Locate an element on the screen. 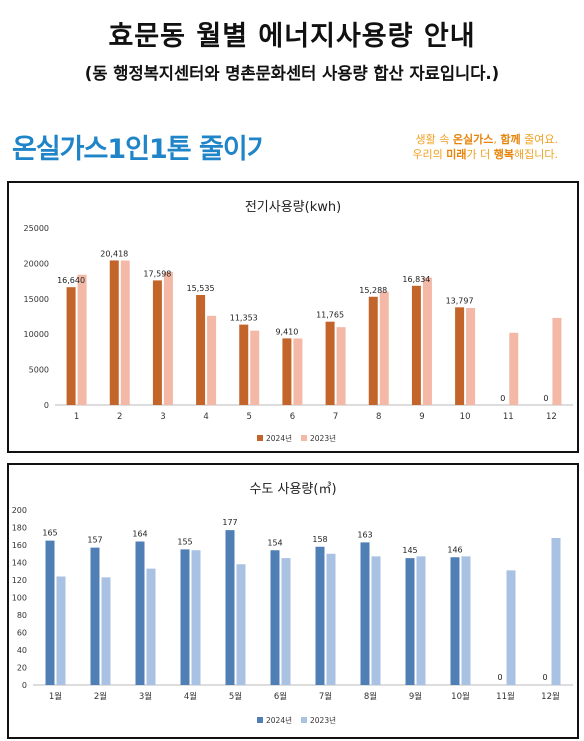 The image size is (584, 741). slogan-highlight: 함께 is located at coordinates (510, 139).